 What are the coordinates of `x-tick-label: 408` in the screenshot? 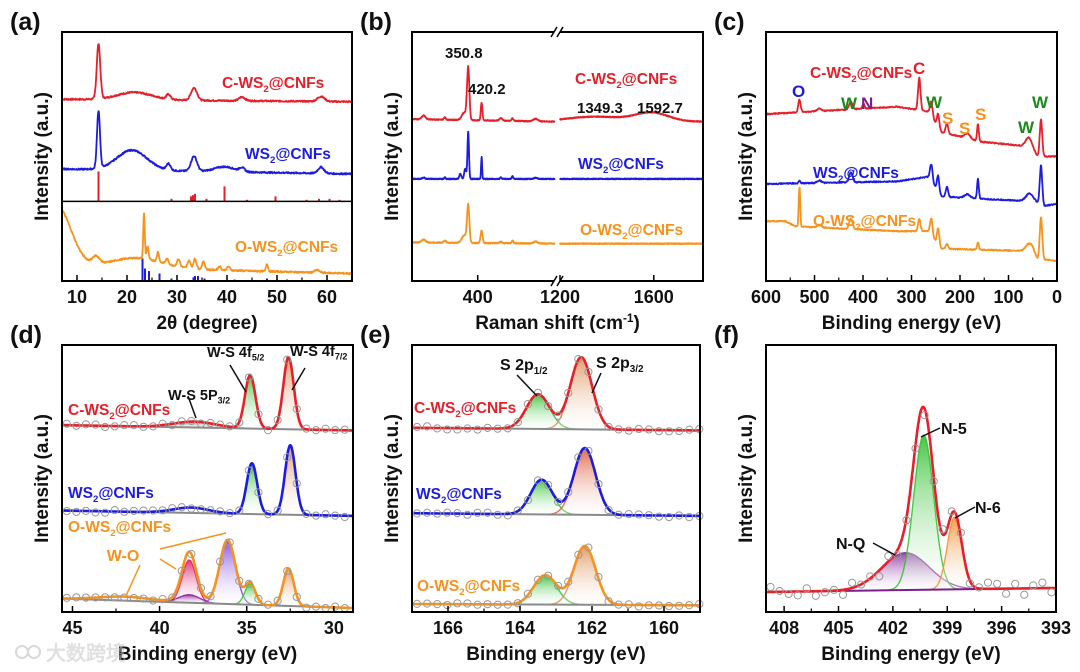 It's located at (784, 628).